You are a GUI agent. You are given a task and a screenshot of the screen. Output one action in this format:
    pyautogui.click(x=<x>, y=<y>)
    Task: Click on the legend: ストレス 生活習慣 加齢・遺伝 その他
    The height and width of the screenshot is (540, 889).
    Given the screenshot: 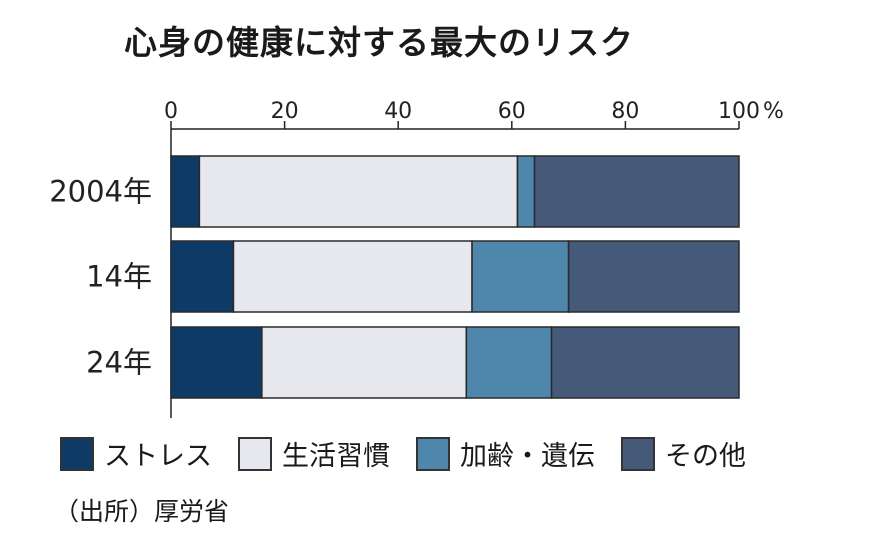 What is the action you would take?
    pyautogui.click(x=416, y=453)
    